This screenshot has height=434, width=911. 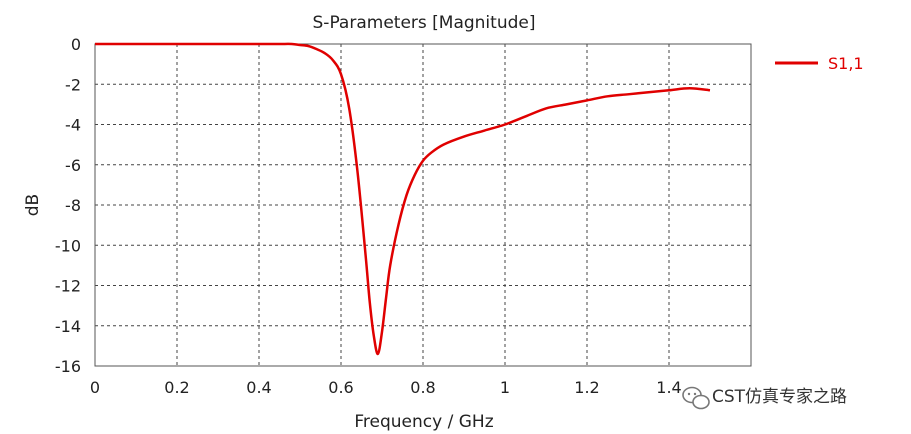 I want to click on legend: S1,1, so click(x=819, y=63).